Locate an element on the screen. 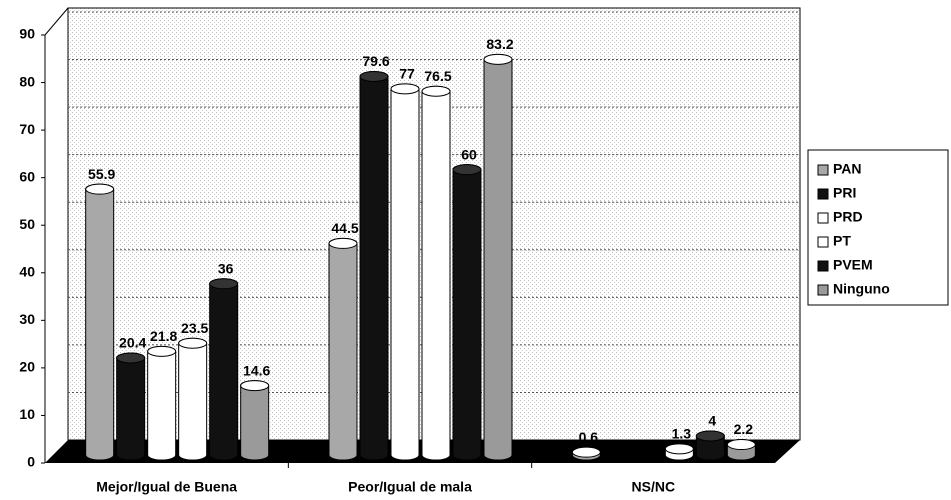 The width and height of the screenshot is (951, 500). value-label: 14.6 is located at coordinates (256, 370).